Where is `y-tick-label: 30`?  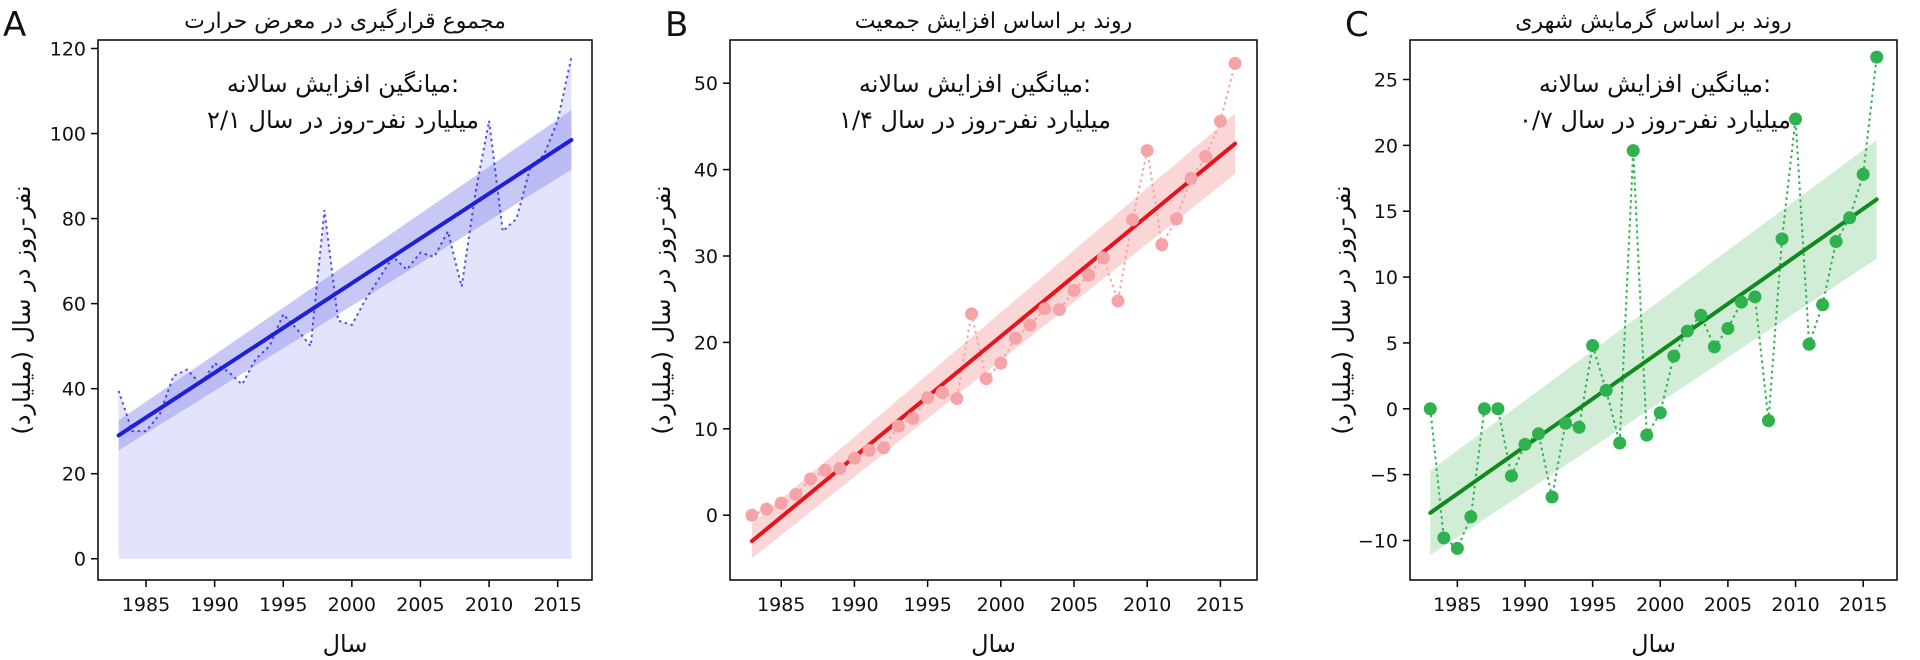
y-tick-label: 30 is located at coordinates (706, 257).